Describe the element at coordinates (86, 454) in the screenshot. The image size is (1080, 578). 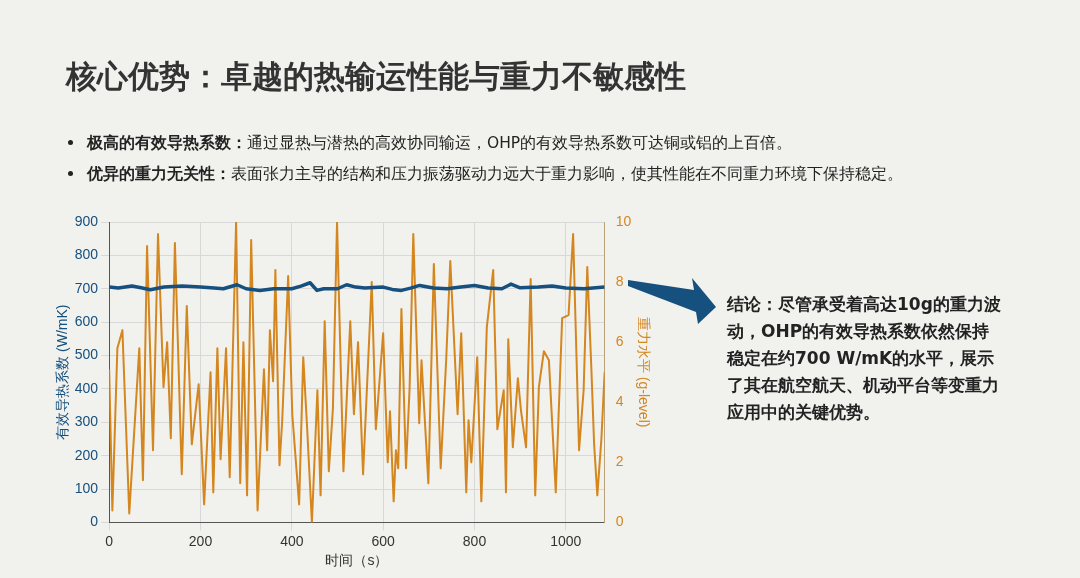
I see `y-tick-label: 200` at that location.